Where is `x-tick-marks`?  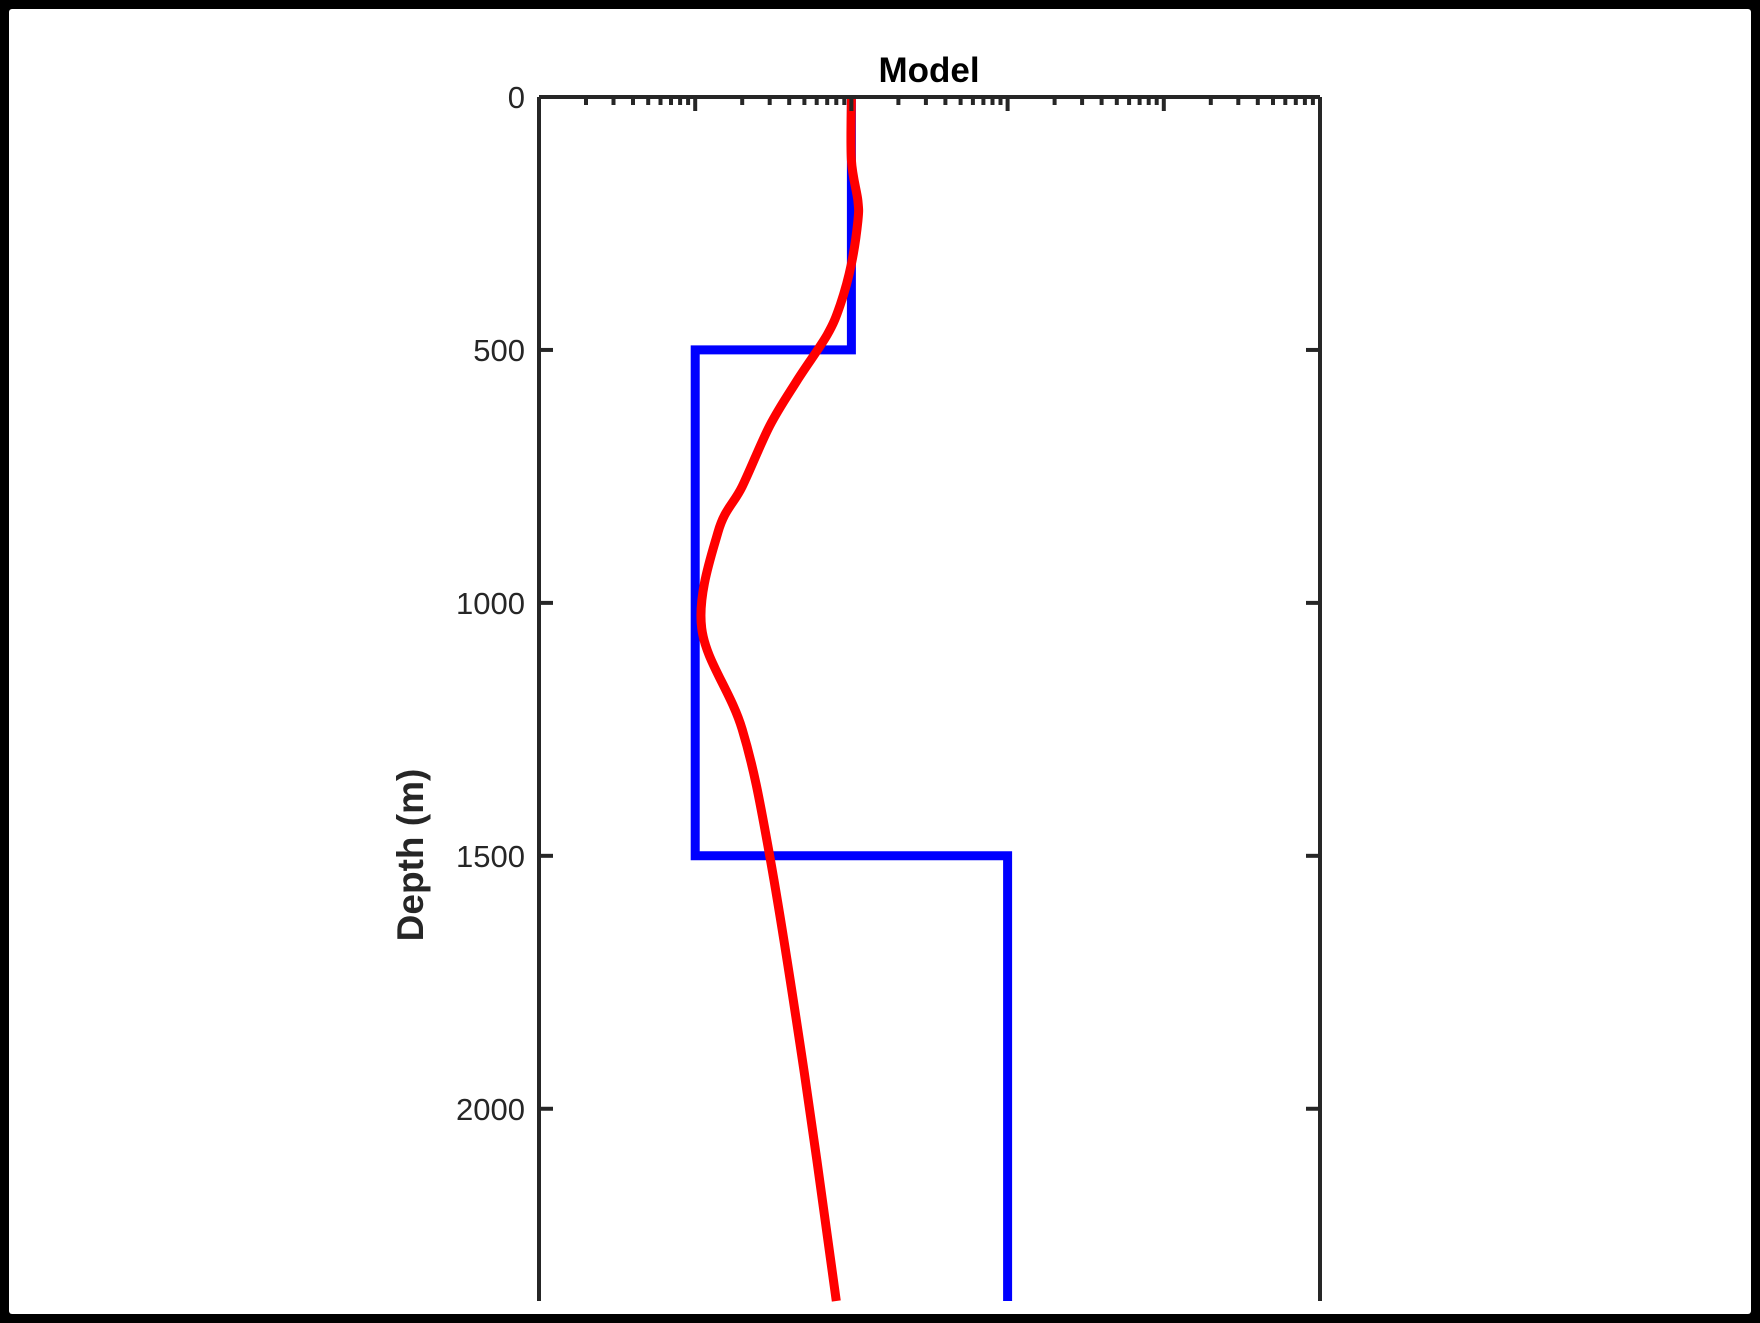 x-tick-marks is located at coordinates (929, 104).